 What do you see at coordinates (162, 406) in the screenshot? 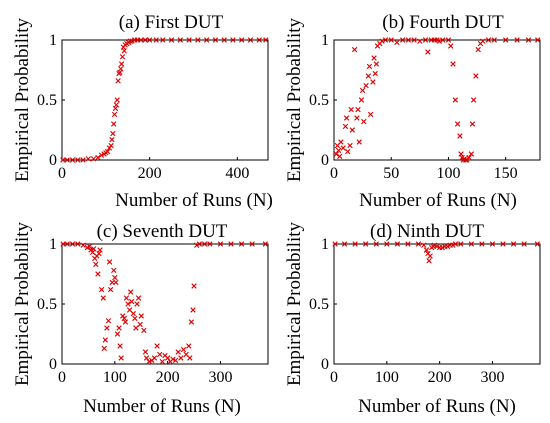
I see `panel-c-xlabel: Number of Runs (N)` at bounding box center [162, 406].